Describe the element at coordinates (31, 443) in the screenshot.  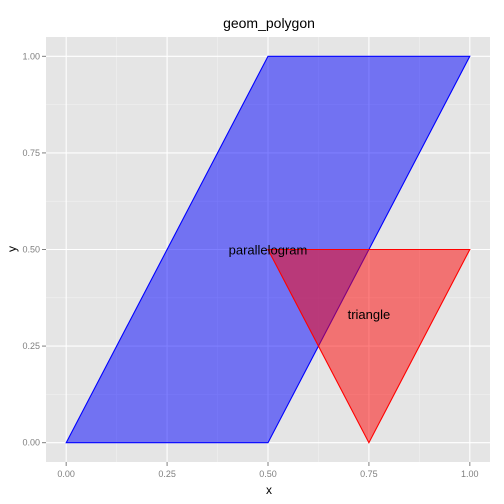
I see `y-tick-label: 0.00` at that location.